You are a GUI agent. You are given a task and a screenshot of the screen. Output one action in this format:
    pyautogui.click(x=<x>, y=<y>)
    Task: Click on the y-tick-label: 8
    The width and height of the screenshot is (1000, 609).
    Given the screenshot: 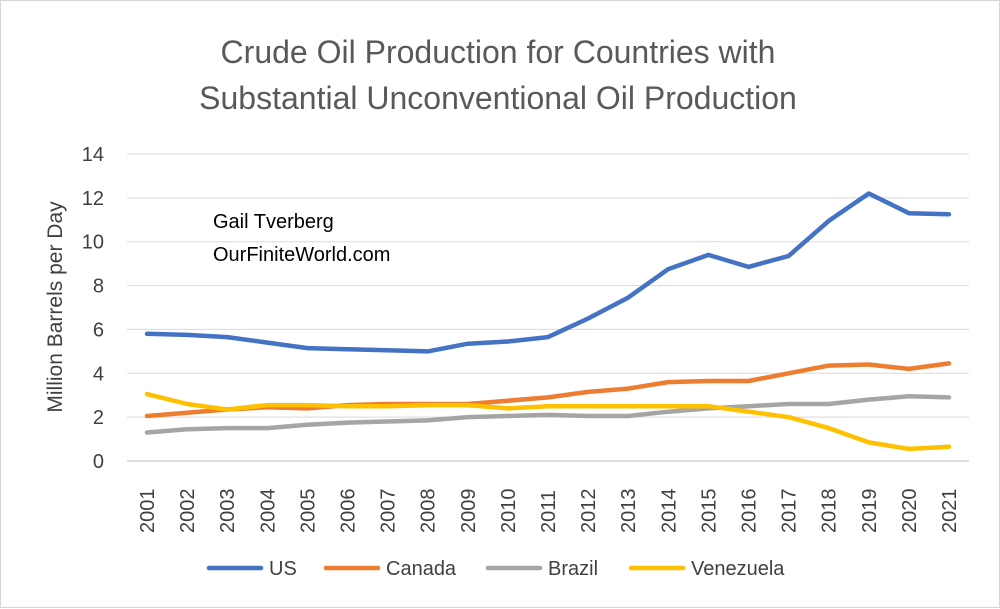 What is the action you would take?
    pyautogui.click(x=98, y=287)
    